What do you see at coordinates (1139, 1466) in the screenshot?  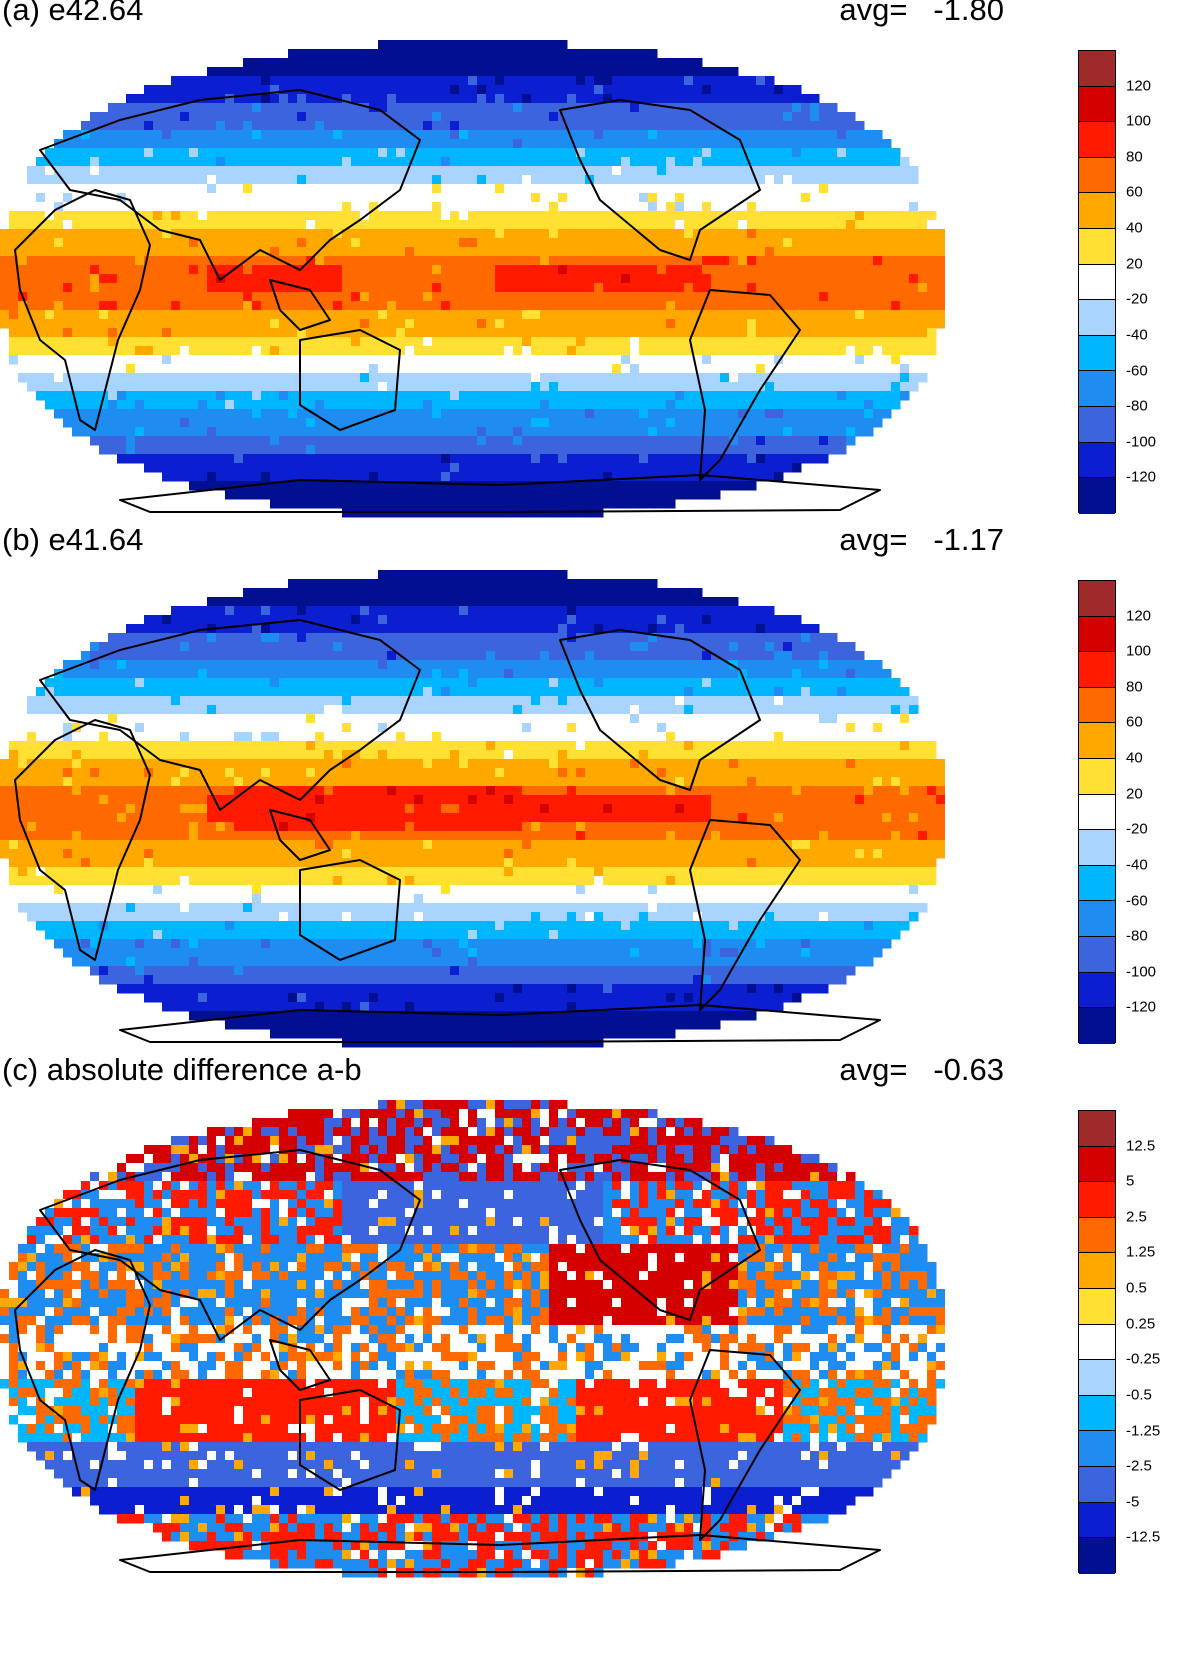 I see `colorbar-tick-label: -2.5` at bounding box center [1139, 1466].